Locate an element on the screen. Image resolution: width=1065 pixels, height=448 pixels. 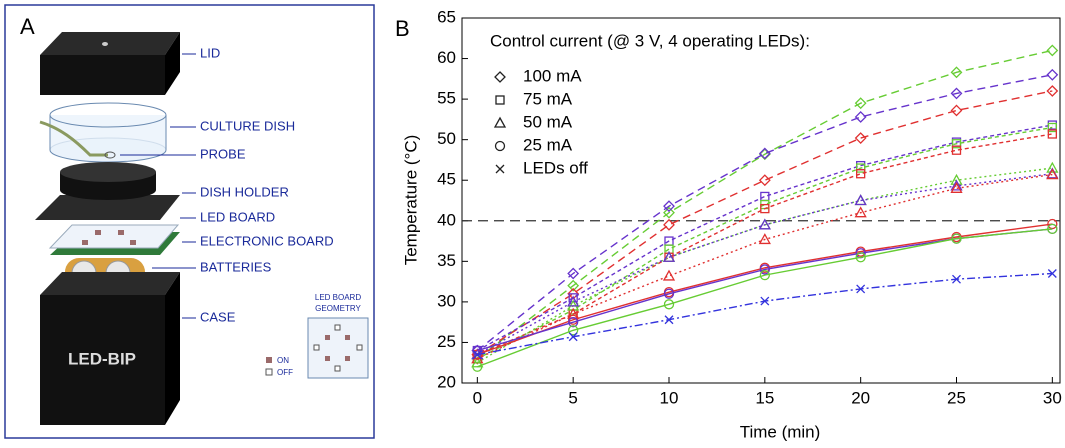
off-label: OFF is located at coordinates (285, 372).